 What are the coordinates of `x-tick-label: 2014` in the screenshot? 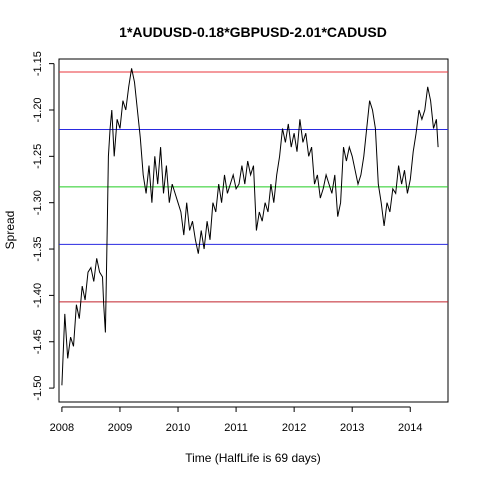 It's located at (410, 428).